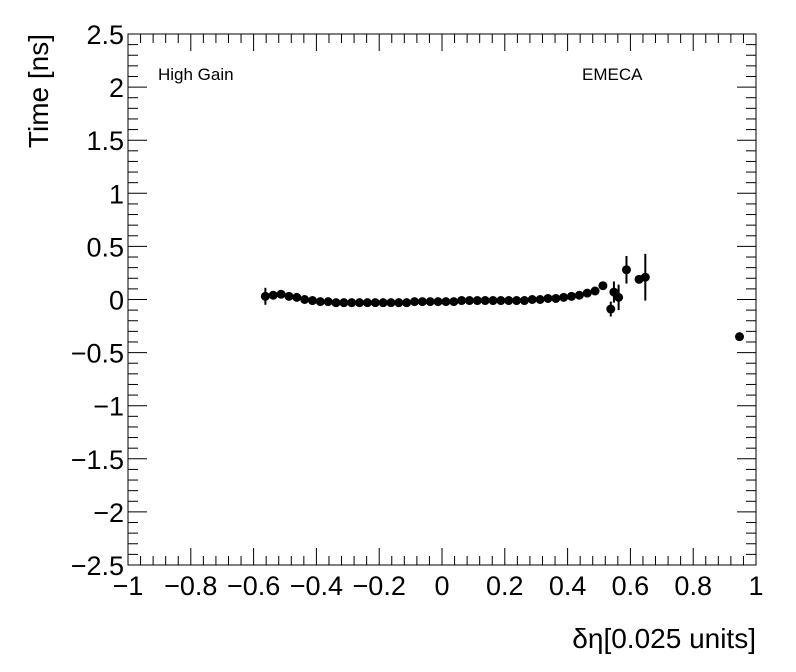 The height and width of the screenshot is (672, 796). Describe the element at coordinates (693, 586) in the screenshot. I see `x-tick-label: 0.8` at that location.